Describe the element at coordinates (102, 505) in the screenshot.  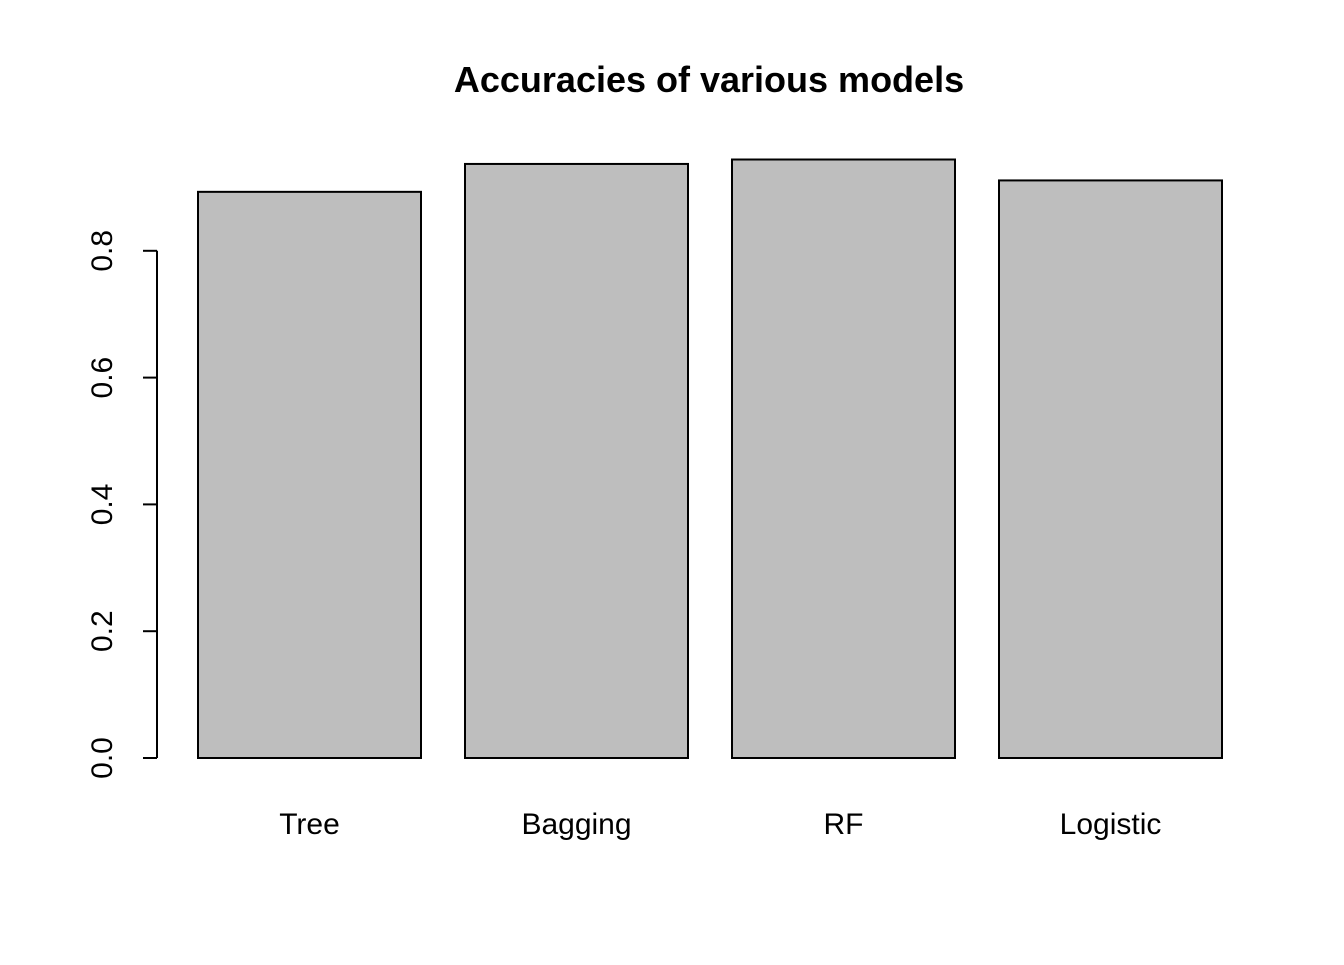
I see `y-tick-label: 0.4` at that location.